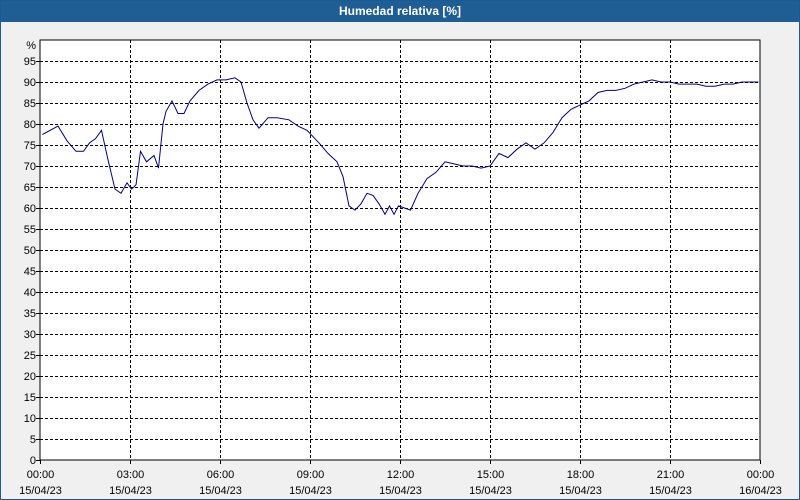 This screenshot has height=500, width=800. What do you see at coordinates (760, 491) in the screenshot?
I see `x-tick-date-label: 16/04/23` at bounding box center [760, 491].